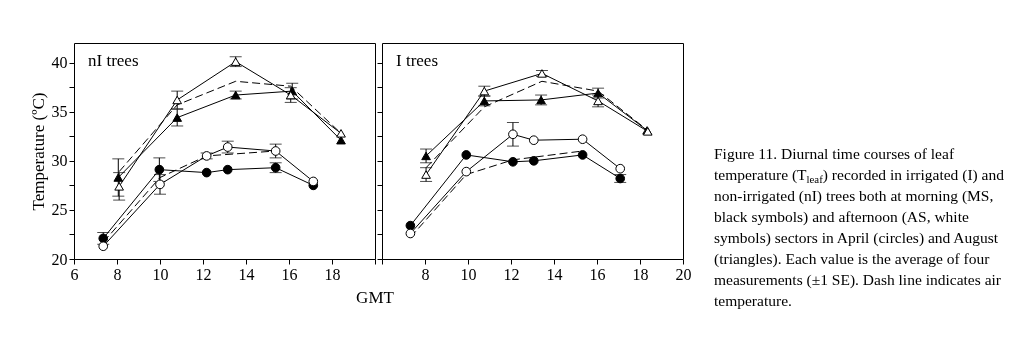  I want to click on y-tick-label: 30, so click(59, 161).